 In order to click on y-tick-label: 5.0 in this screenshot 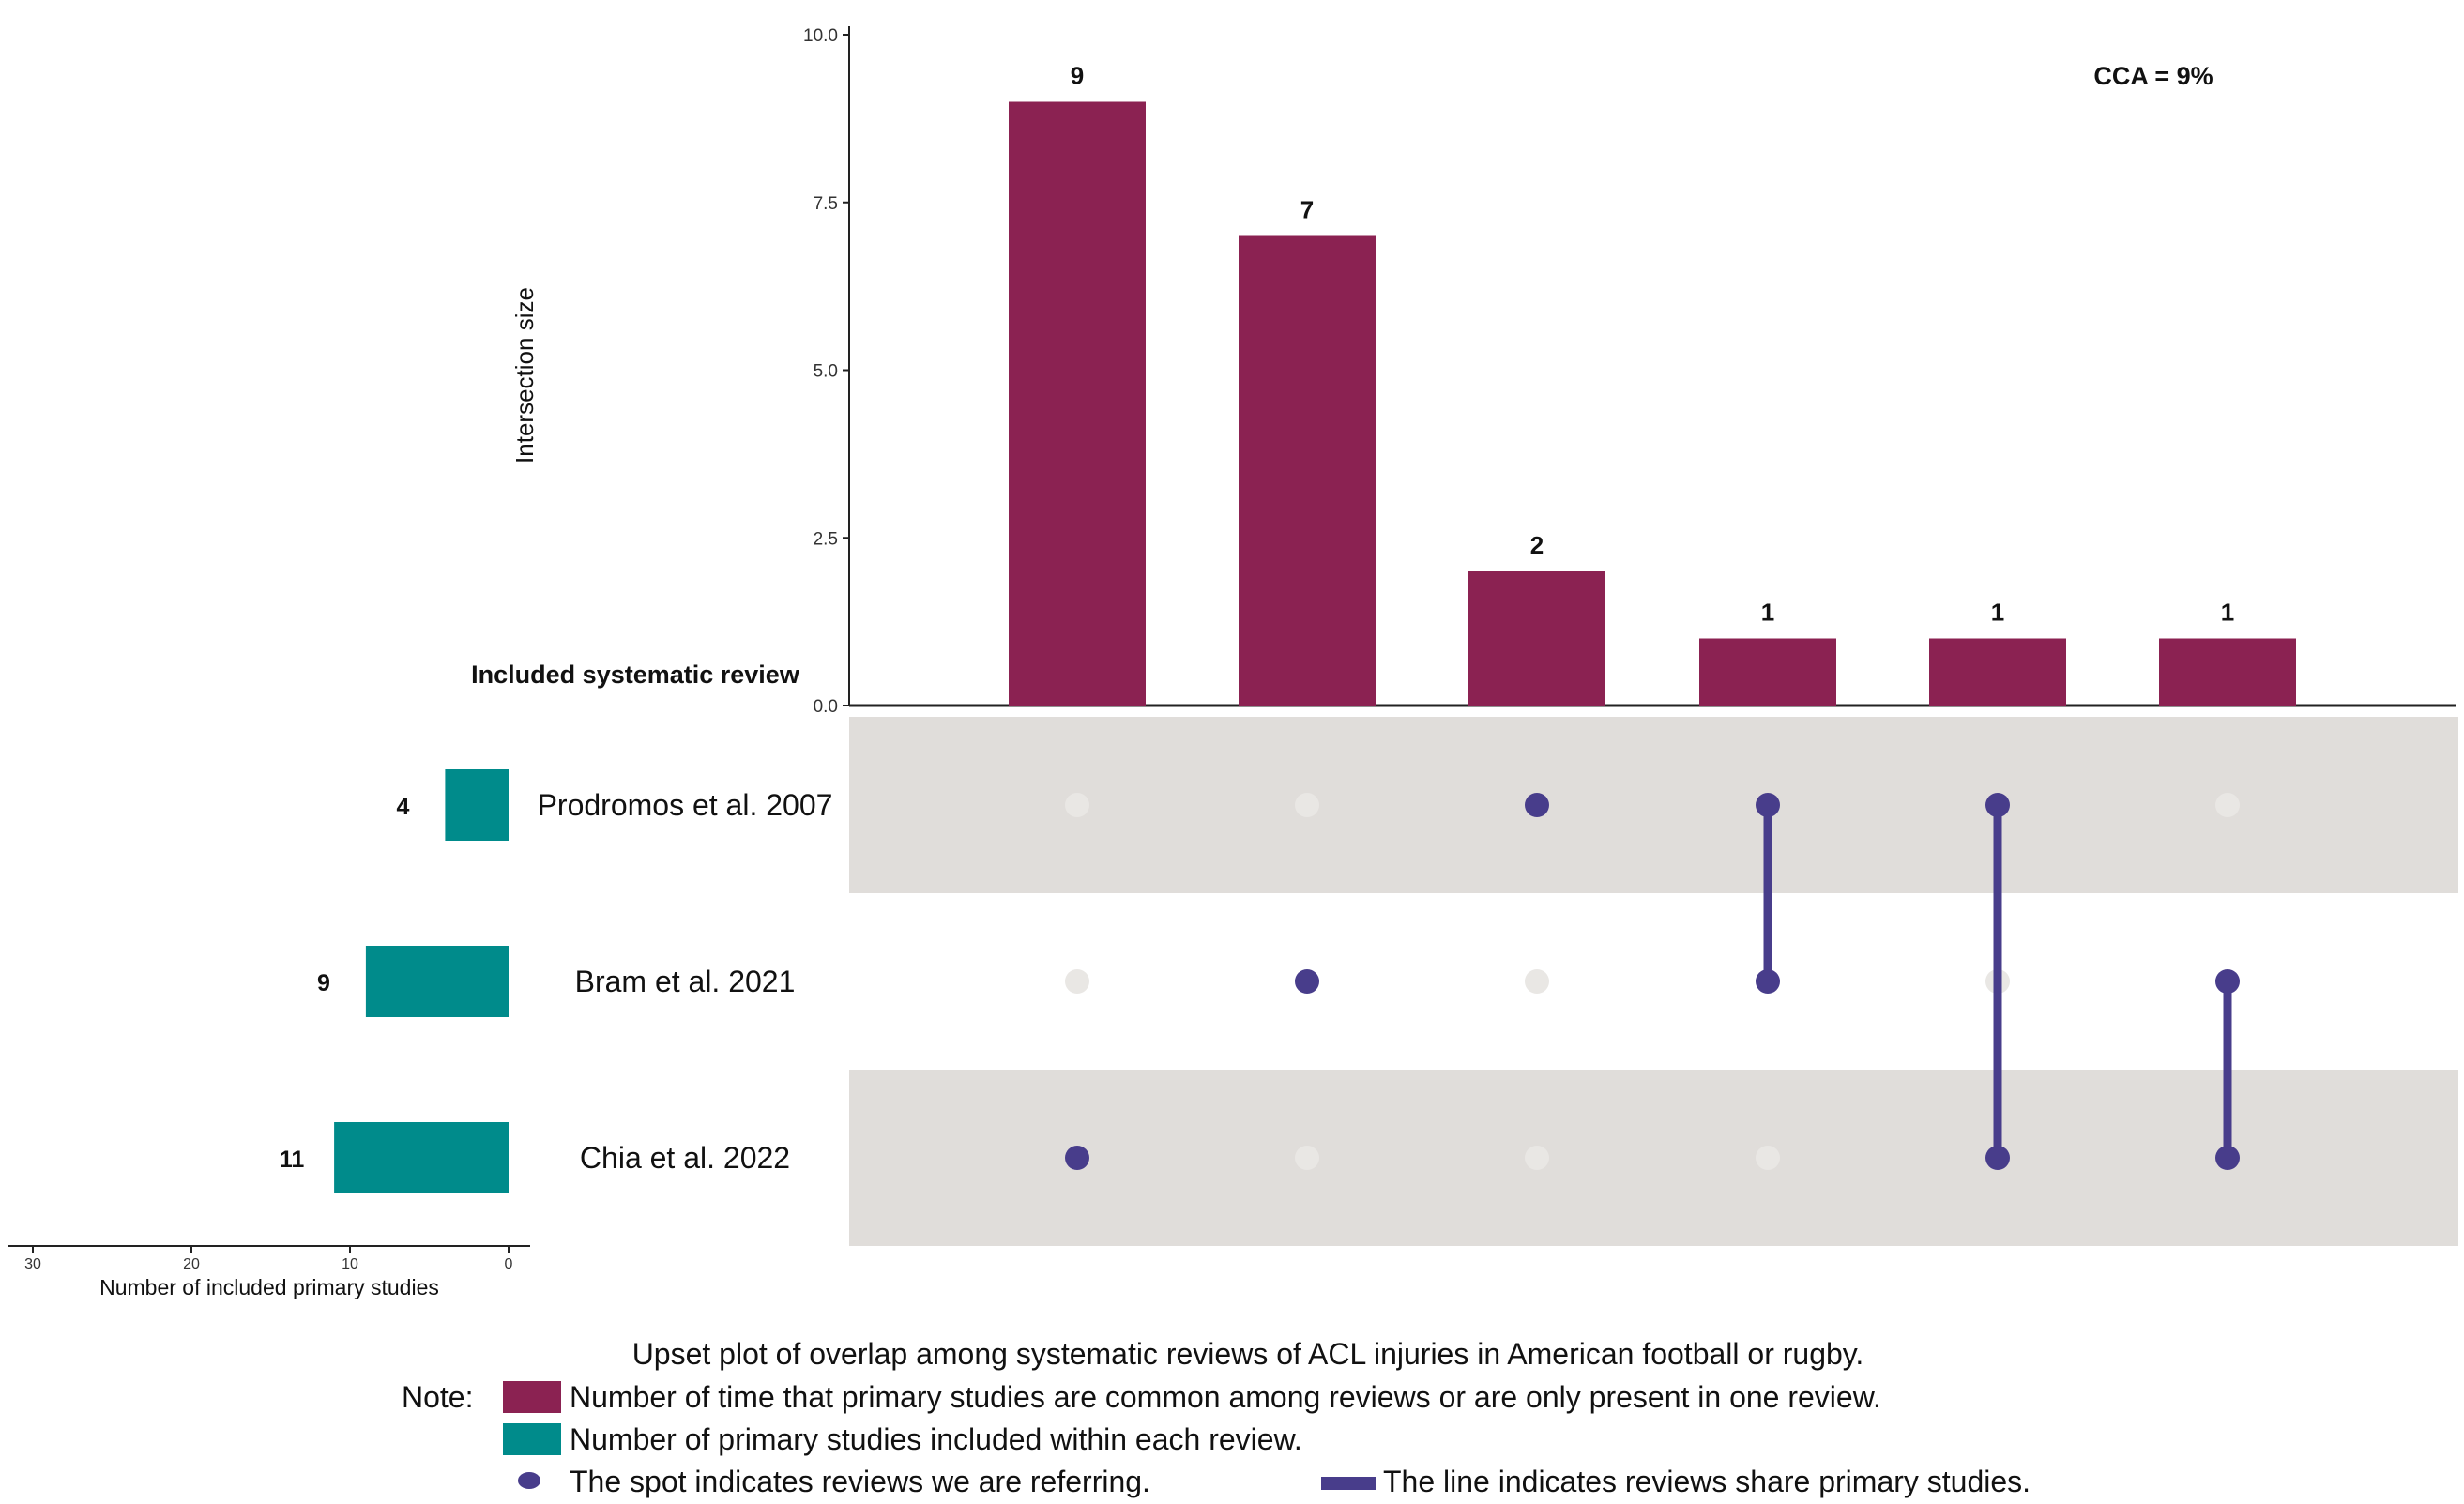, I will do `click(826, 372)`.